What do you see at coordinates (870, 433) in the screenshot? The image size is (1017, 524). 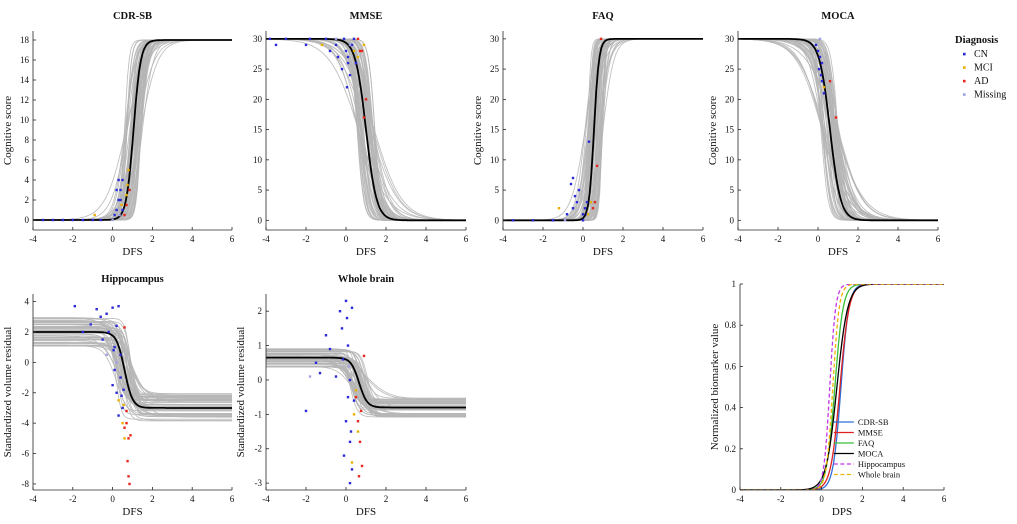 I see `legend-label: MMSE` at bounding box center [870, 433].